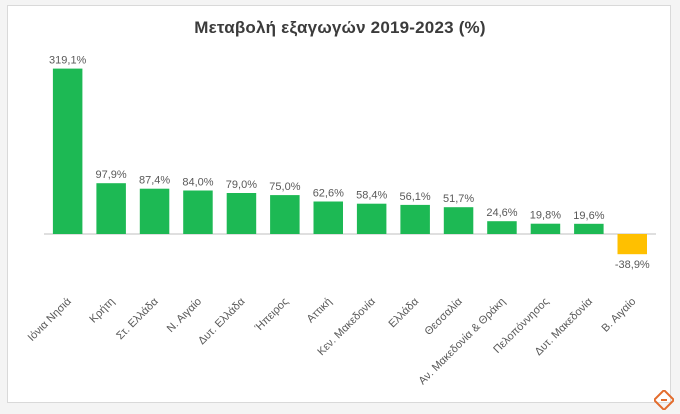 The height and width of the screenshot is (414, 680). I want to click on data-label: 62,6%, so click(328, 194).